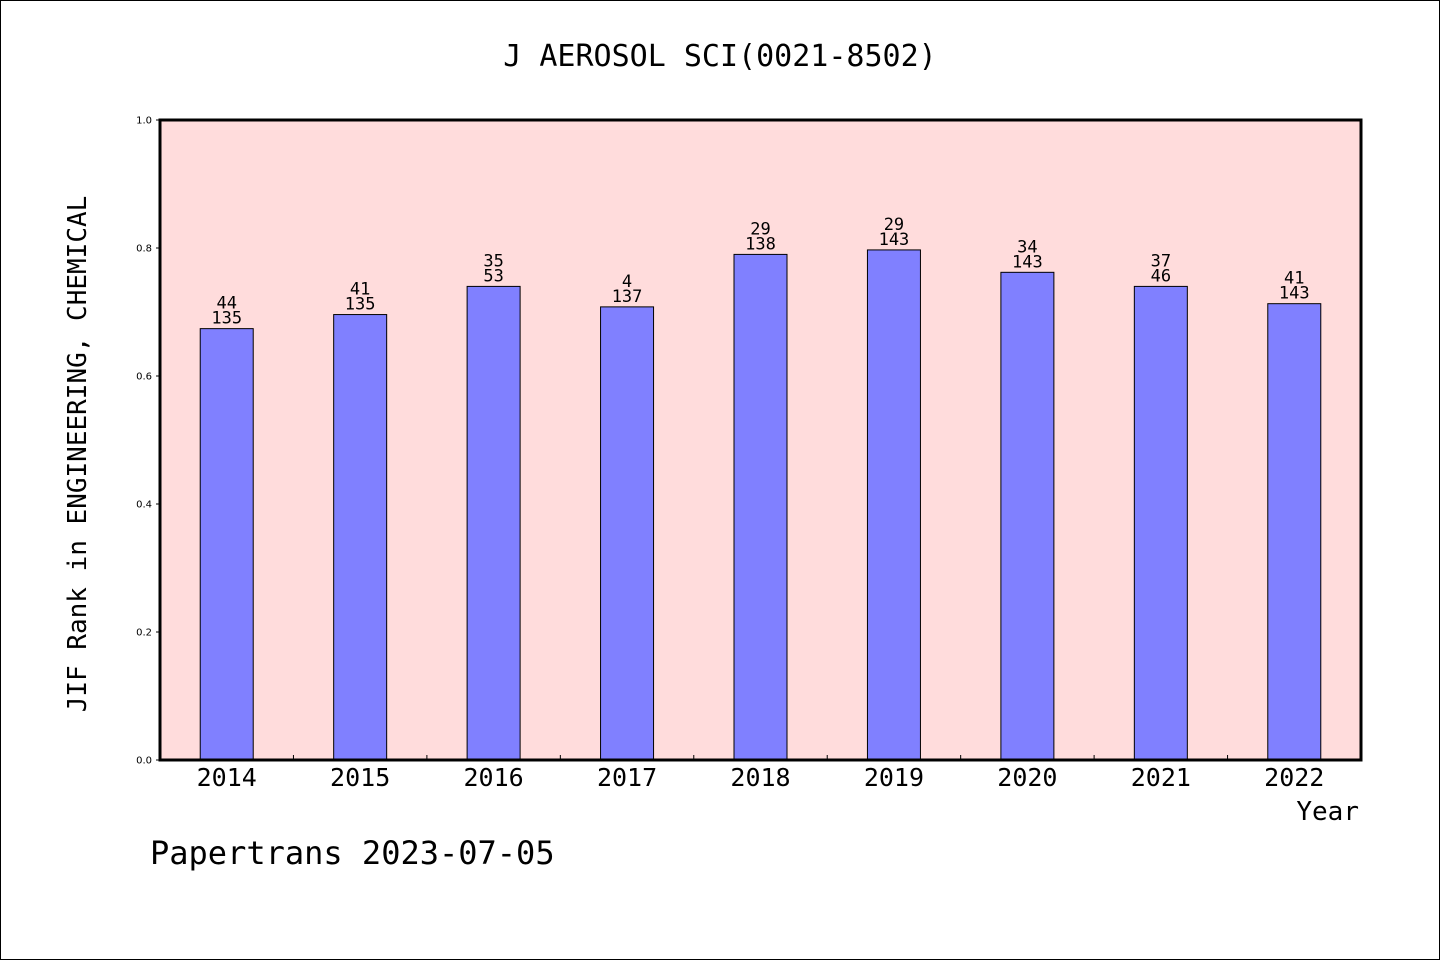 The height and width of the screenshot is (960, 1440). I want to click on bar-label-rank: 4, so click(627, 282).